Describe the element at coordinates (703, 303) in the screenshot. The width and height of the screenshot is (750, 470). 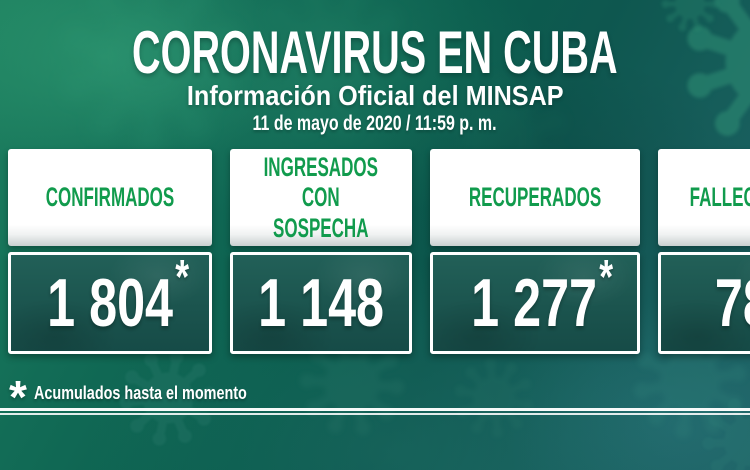
I see `stat-value-panel: 78*` at that location.